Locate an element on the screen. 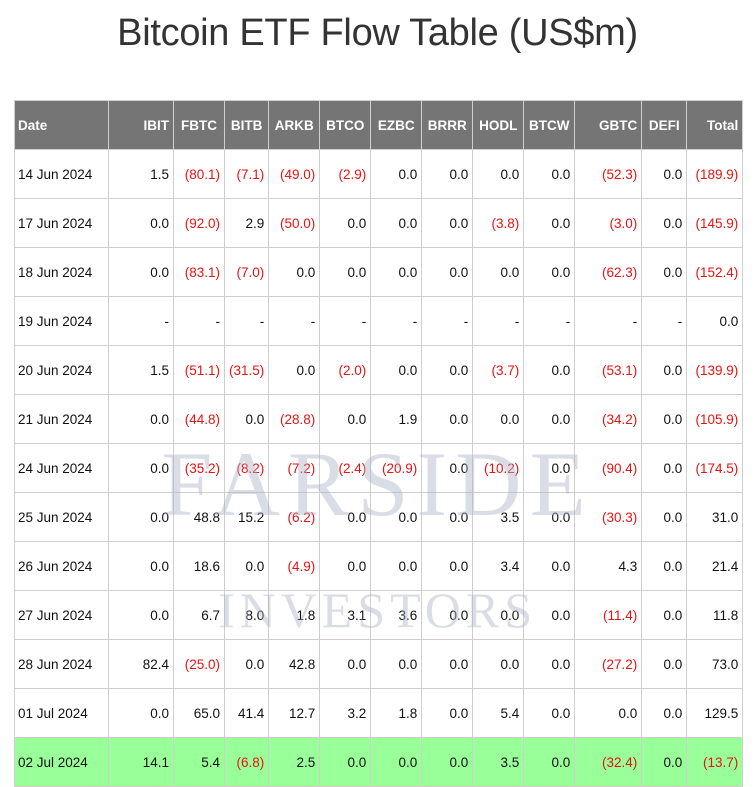 Image resolution: width=755 pixels, height=787 pixels. flow-cell: 48.8 is located at coordinates (199, 517).